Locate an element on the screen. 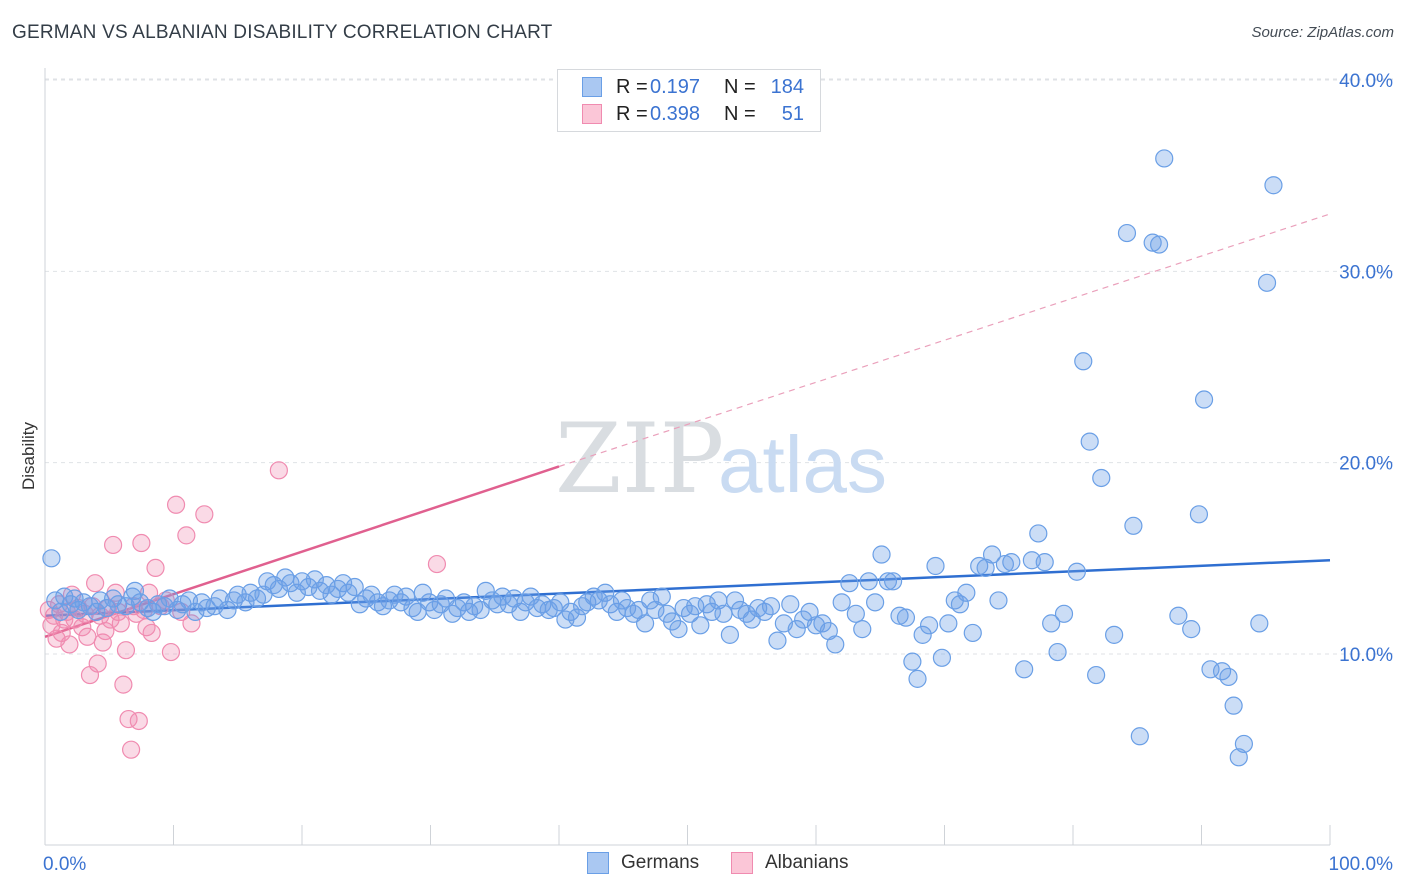  legend-r-value: 0.197 is located at coordinates (675, 86).